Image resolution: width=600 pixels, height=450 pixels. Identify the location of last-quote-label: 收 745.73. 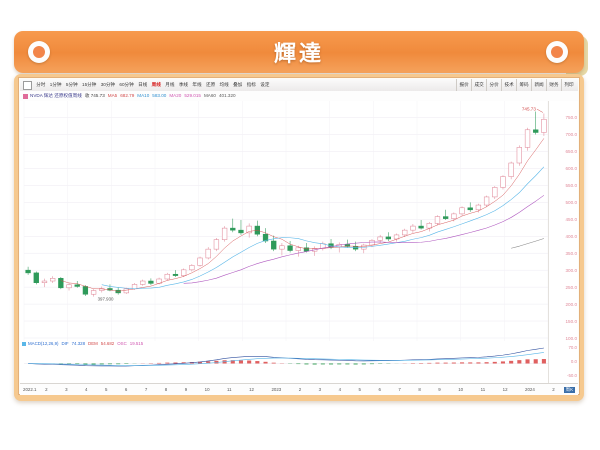
(94, 95).